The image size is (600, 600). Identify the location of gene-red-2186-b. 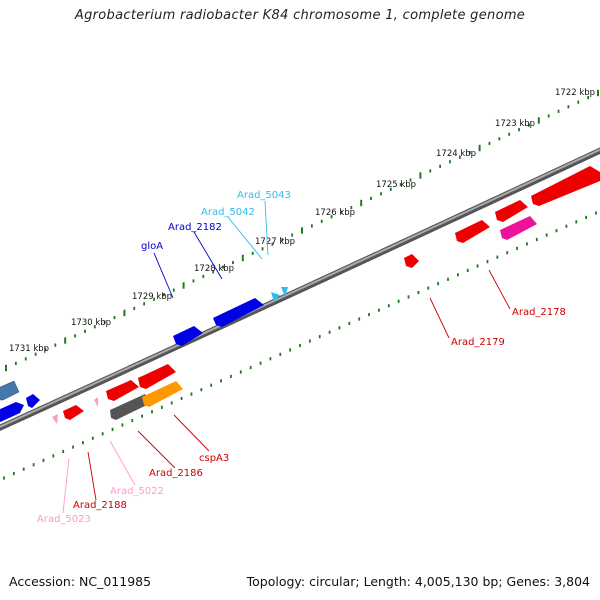
(157, 376).